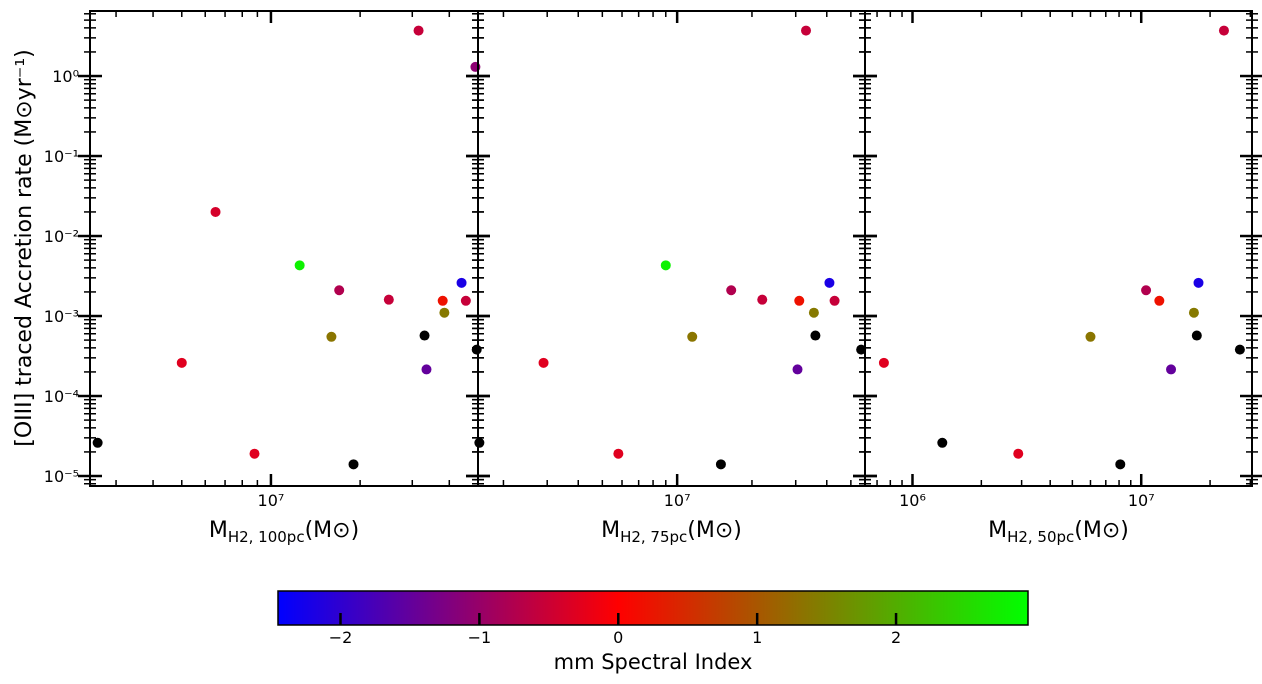  What do you see at coordinates (653, 537) in the screenshot?
I see `x-axis-label-subscript: H2, 75pc` at bounding box center [653, 537].